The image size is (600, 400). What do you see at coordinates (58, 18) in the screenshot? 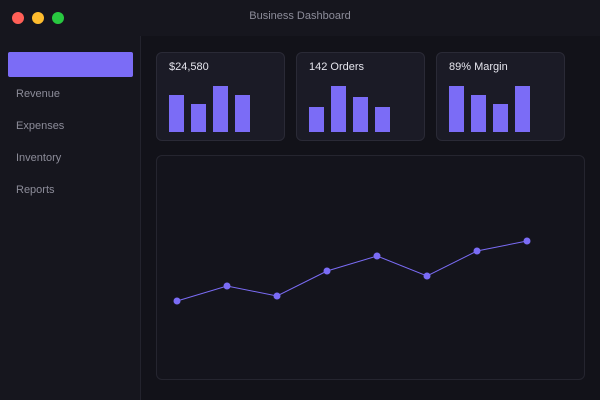
I see `maximize-window-button` at bounding box center [58, 18].